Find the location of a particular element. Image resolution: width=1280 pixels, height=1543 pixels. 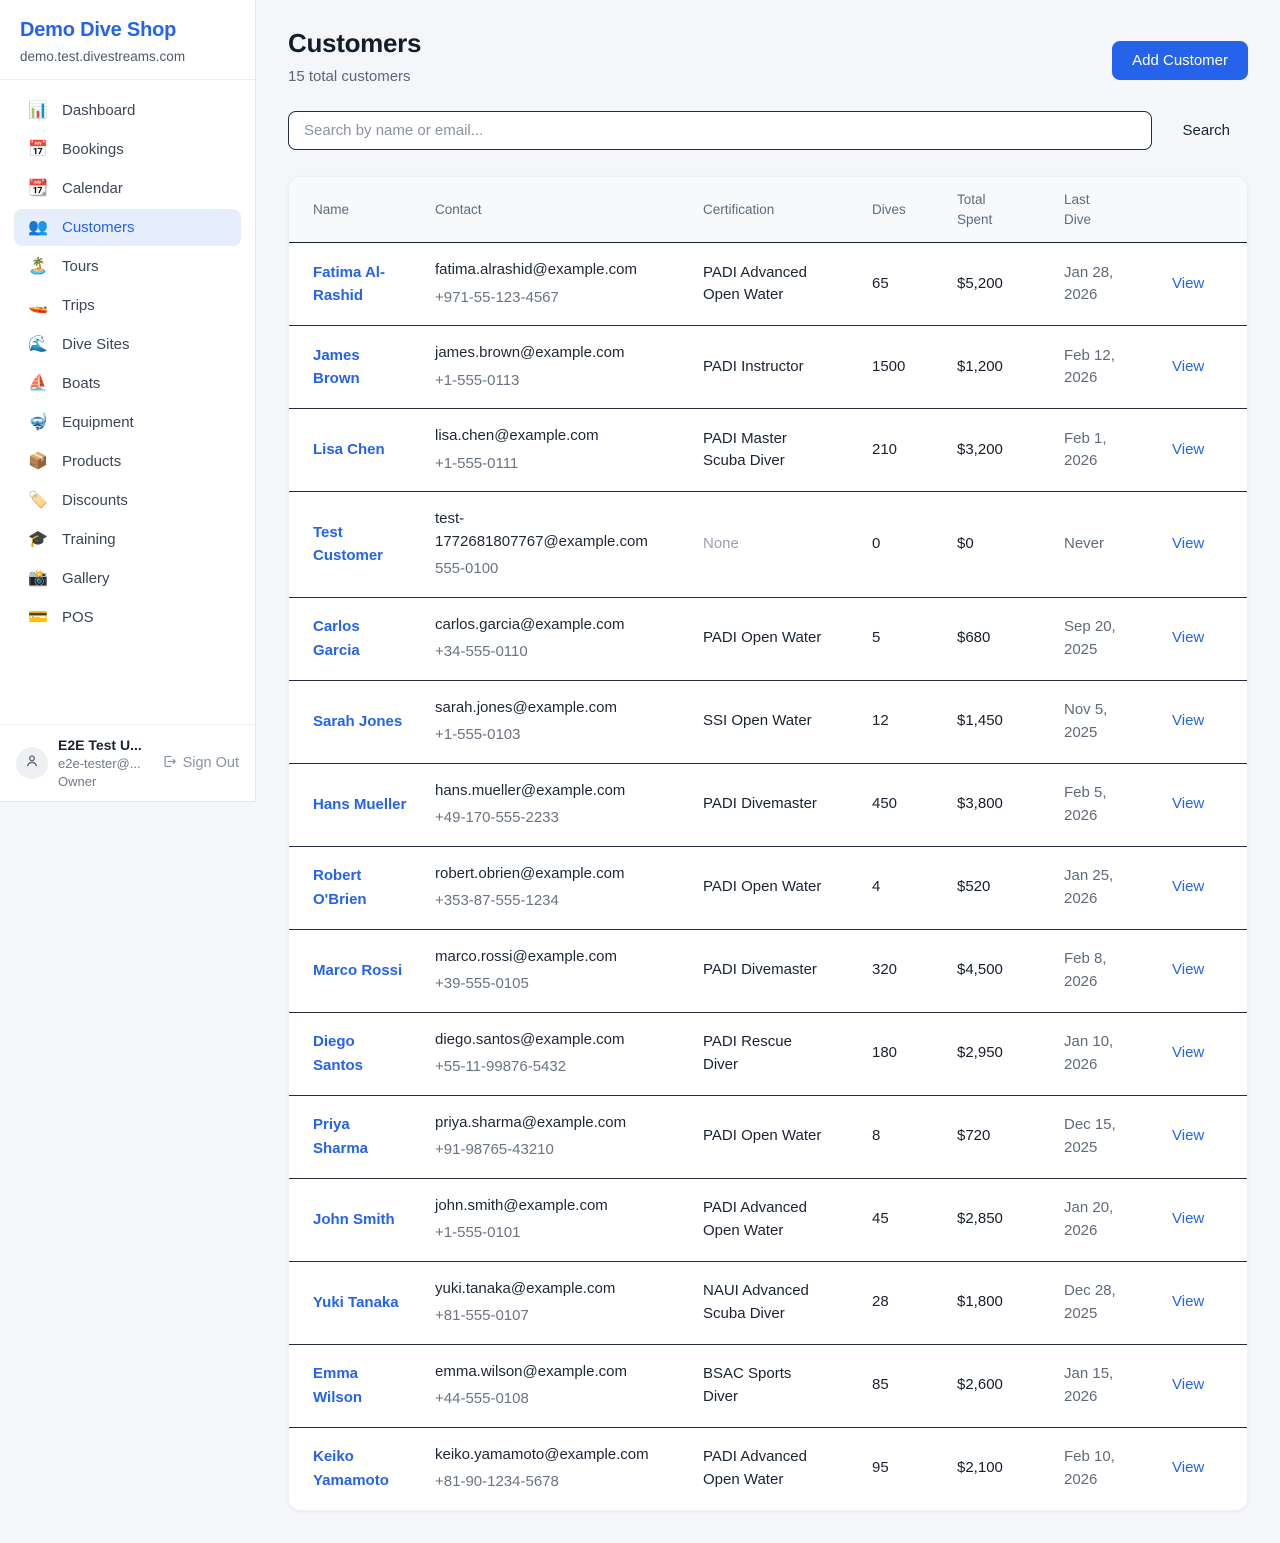

sidebar-item-calendar: 📆 Calendar is located at coordinates (75, 188).